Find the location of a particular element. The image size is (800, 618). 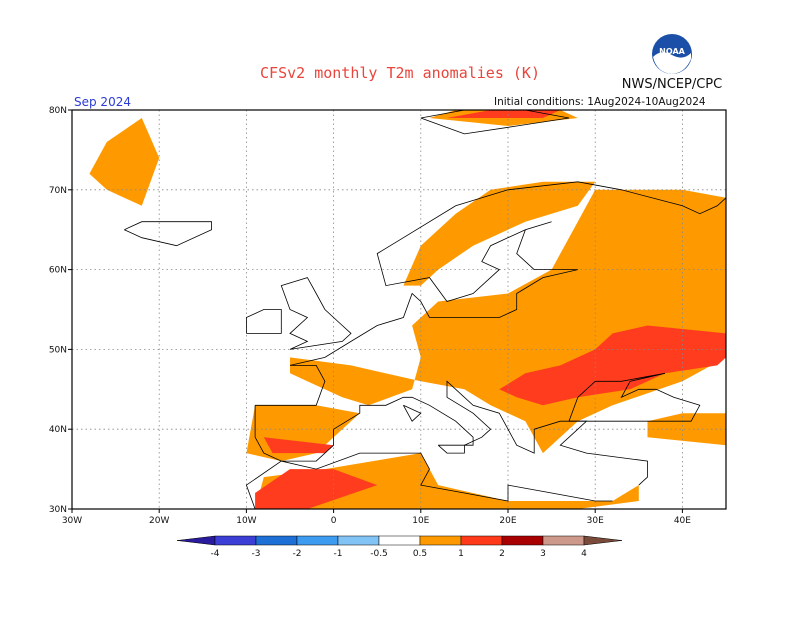

lat-tick-label: 50N is located at coordinates (58, 350).